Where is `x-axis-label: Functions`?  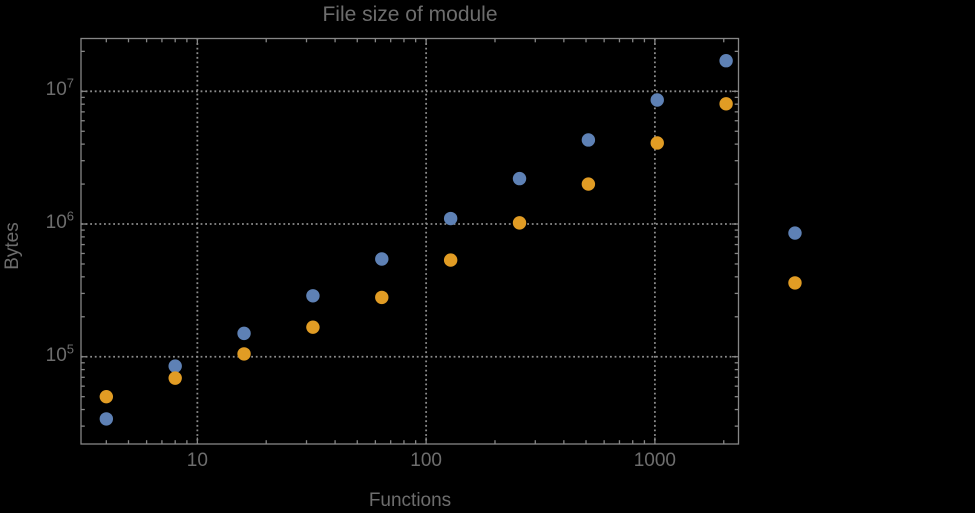
x-axis-label: Functions is located at coordinates (410, 500).